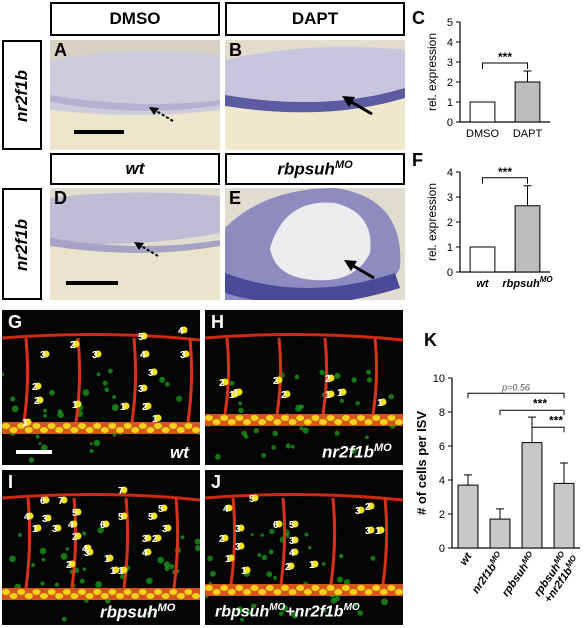 This screenshot has width=588, height=628. What do you see at coordinates (450, 23) in the screenshot?
I see `y-tick-label: 5` at bounding box center [450, 23].